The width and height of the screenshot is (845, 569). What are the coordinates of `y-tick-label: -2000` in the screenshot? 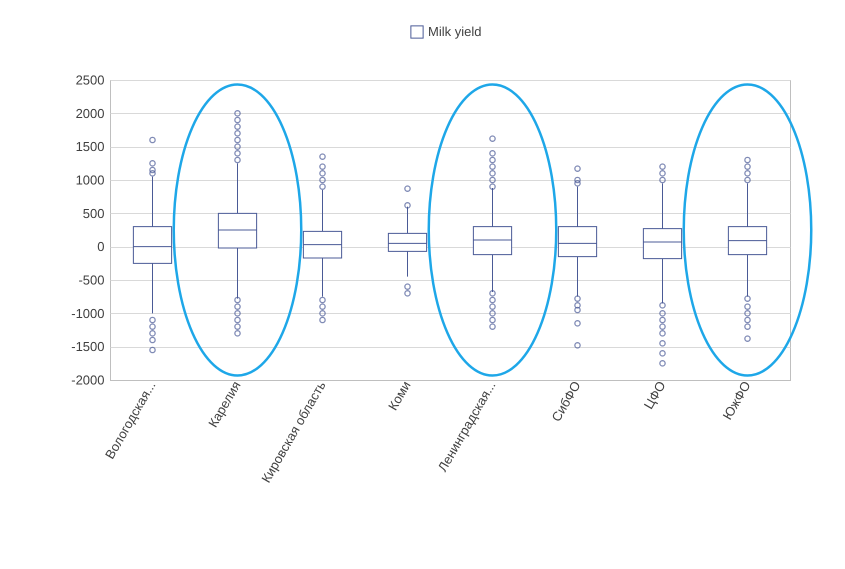 It's located at (87, 380).